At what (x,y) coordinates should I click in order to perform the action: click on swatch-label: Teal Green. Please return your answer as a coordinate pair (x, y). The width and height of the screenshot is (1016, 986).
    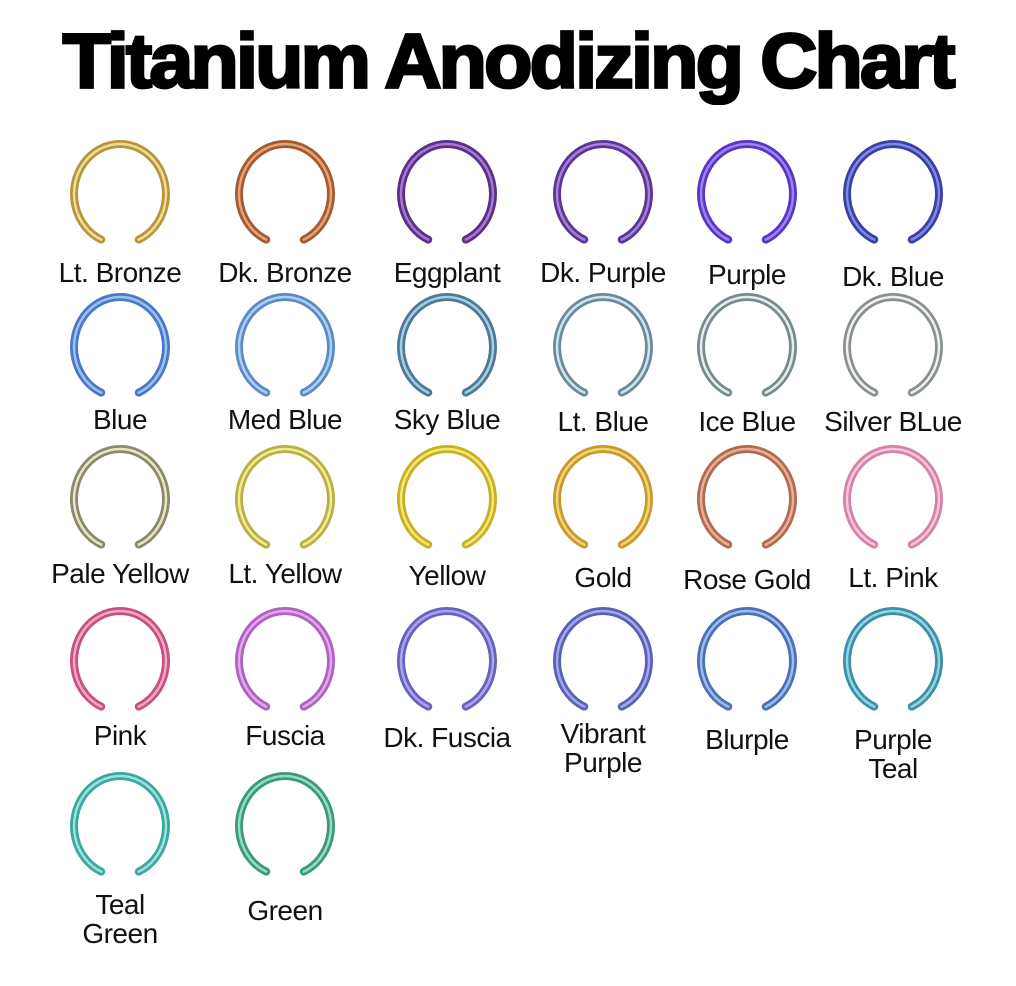
    Looking at the image, I should click on (120, 919).